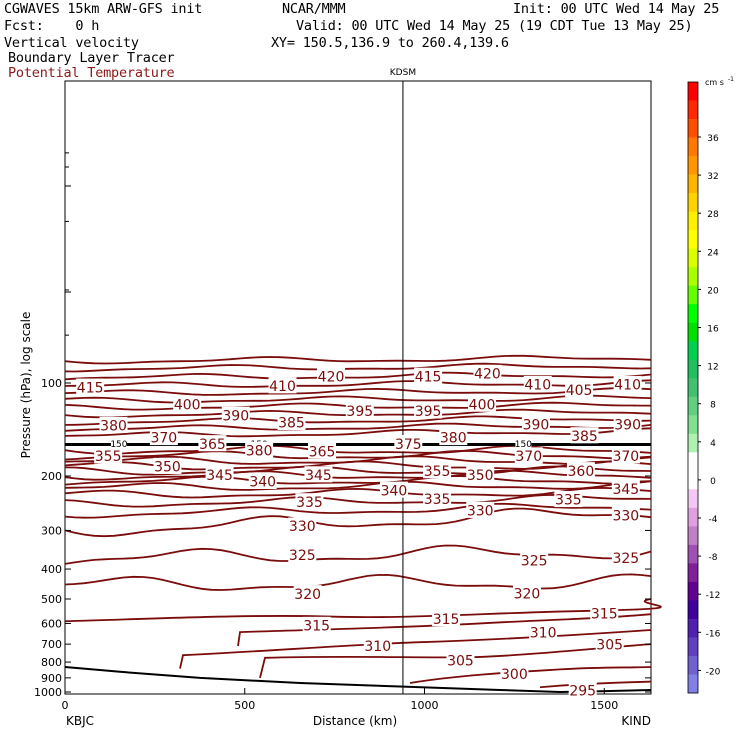 The width and height of the screenshot is (740, 740). I want to click on kdsm-label: KDSM, so click(403, 73).